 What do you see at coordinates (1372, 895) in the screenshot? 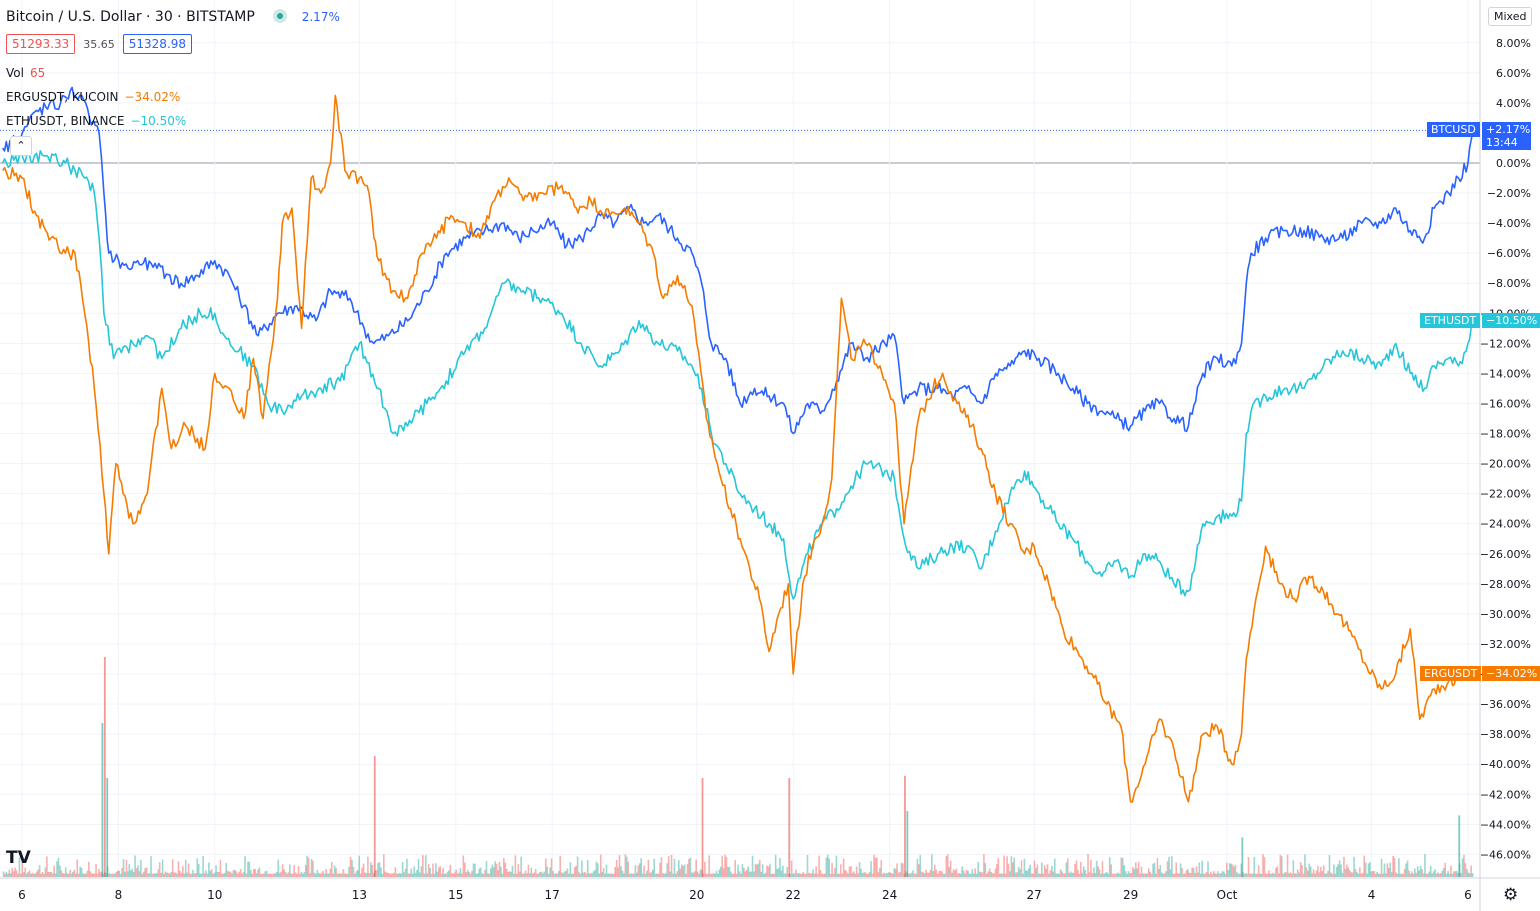
I see `x-tick-label: 4` at bounding box center [1372, 895].